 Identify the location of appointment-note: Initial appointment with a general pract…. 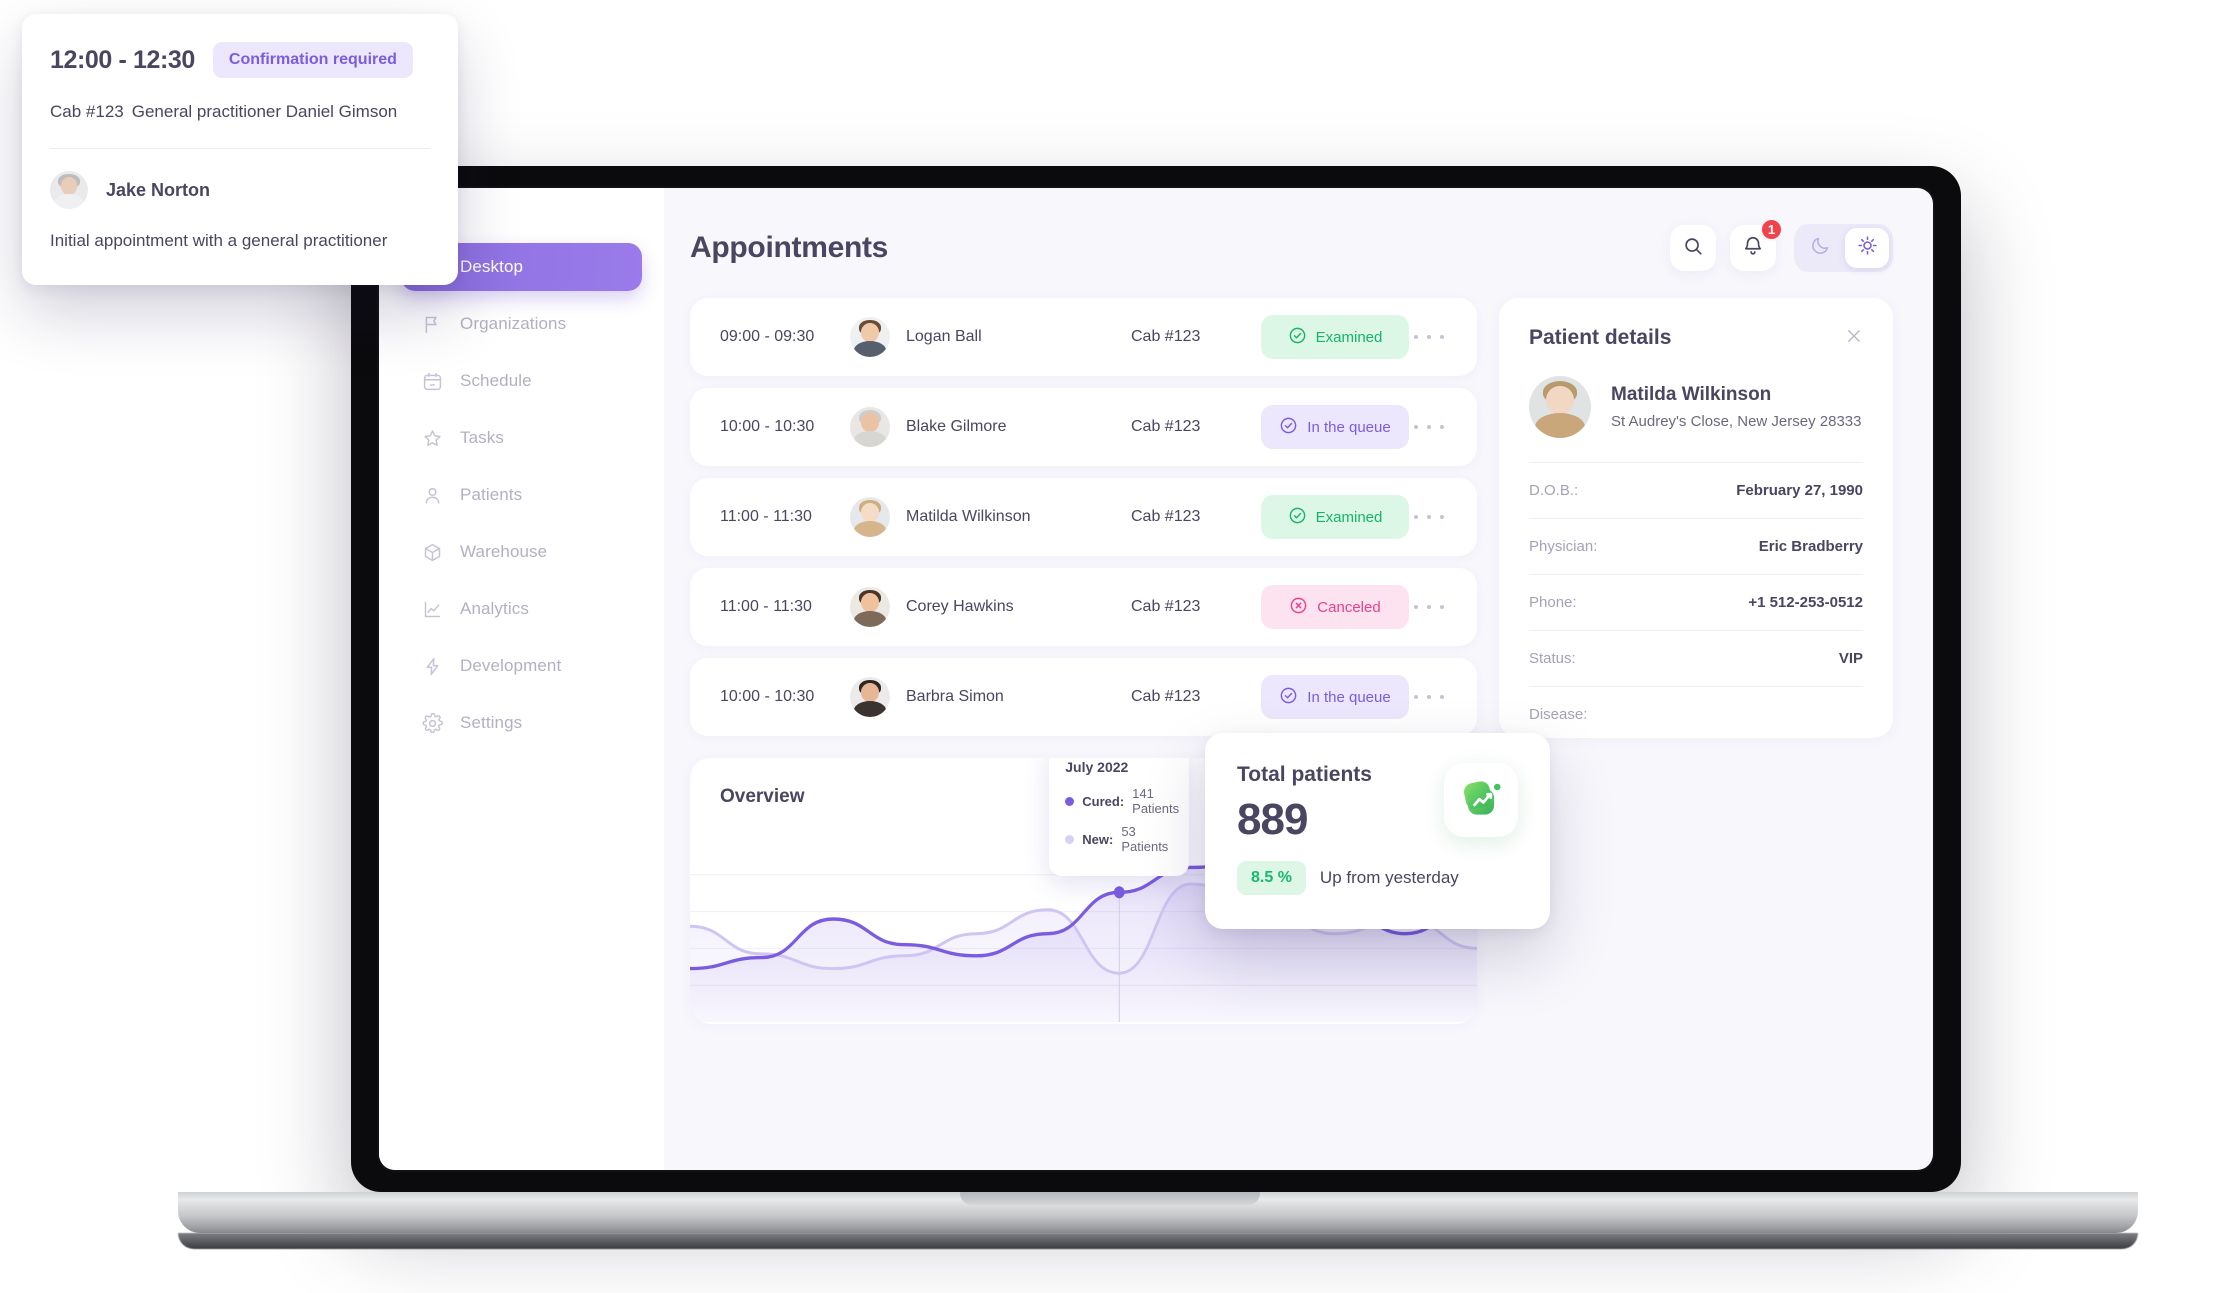
(219, 240).